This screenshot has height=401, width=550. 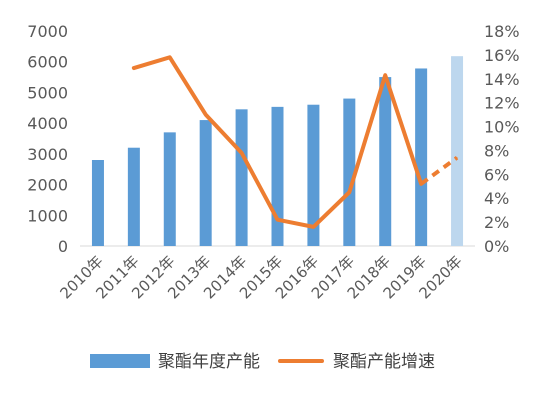 What do you see at coordinates (496, 246) in the screenshot?
I see `right-tick-label: 0%` at bounding box center [496, 246].